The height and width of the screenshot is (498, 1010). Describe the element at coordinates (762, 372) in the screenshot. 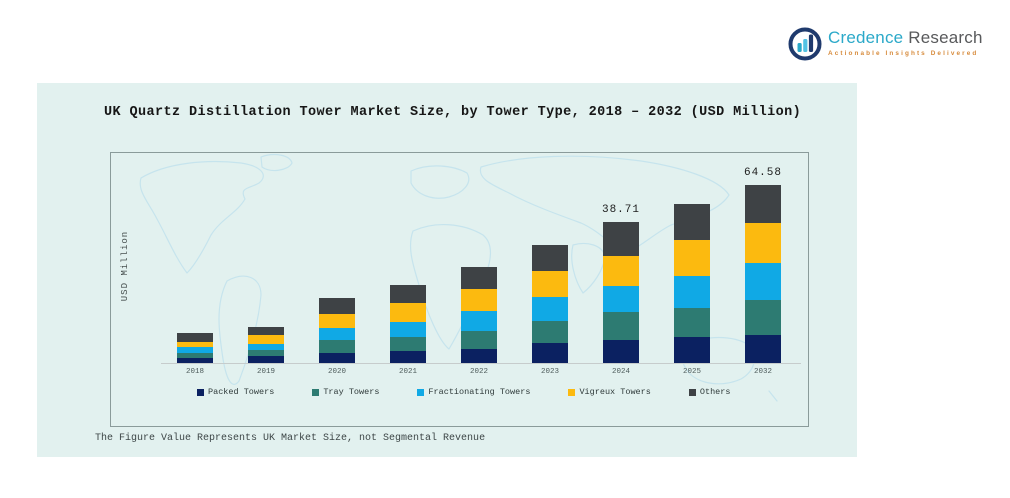

I see `x-axis-label-2032: 2032` at that location.